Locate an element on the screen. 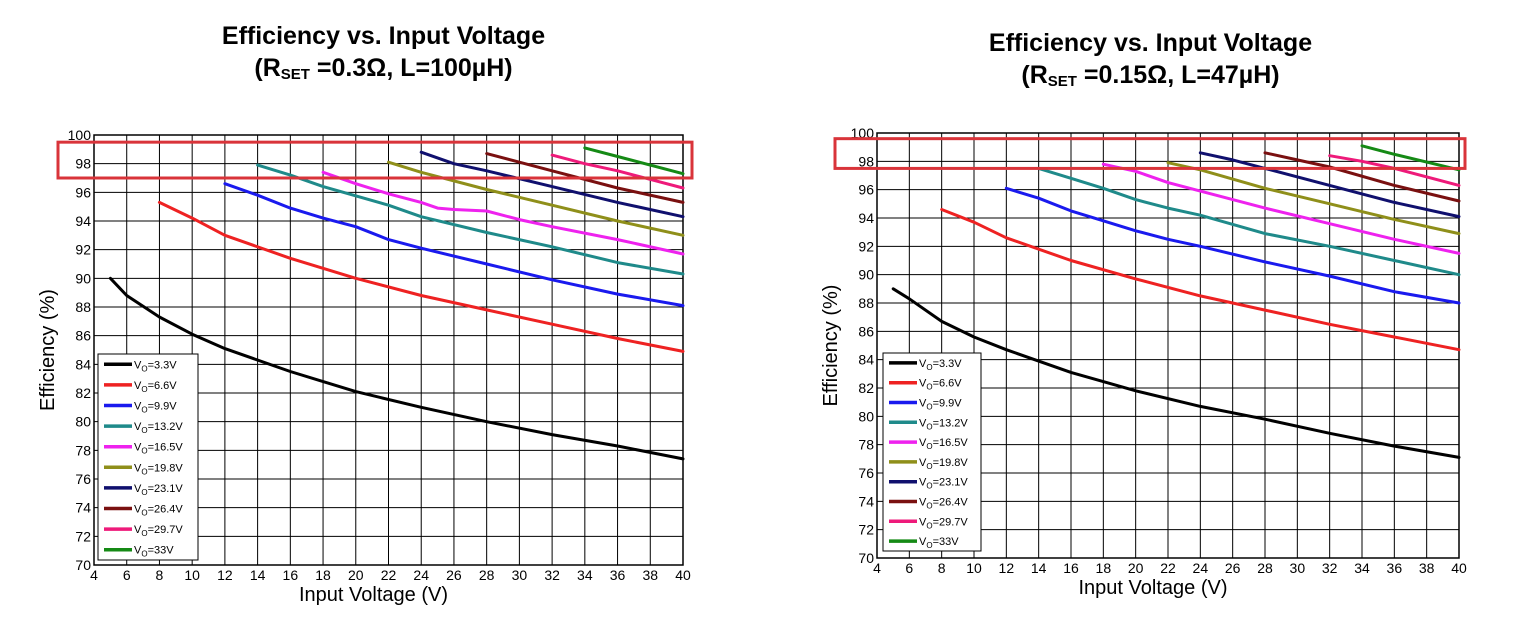 This screenshot has height=640, width=1534. y-tick-label: 82 is located at coordinates (866, 388).